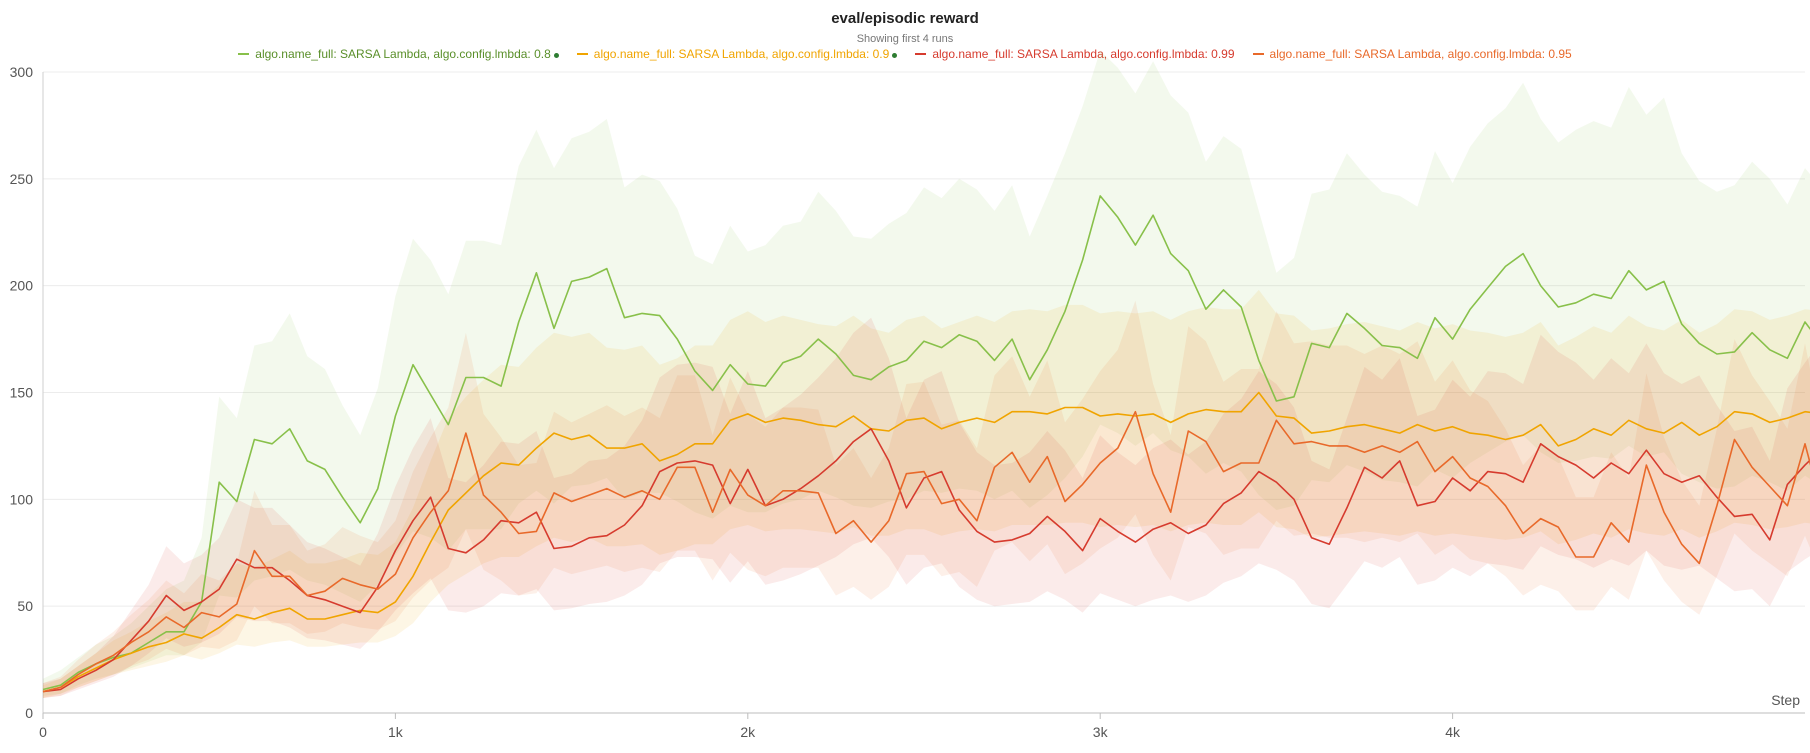 The width and height of the screenshot is (1810, 753). What do you see at coordinates (1101, 732) in the screenshot?
I see `x-tick-label: 3k` at bounding box center [1101, 732].